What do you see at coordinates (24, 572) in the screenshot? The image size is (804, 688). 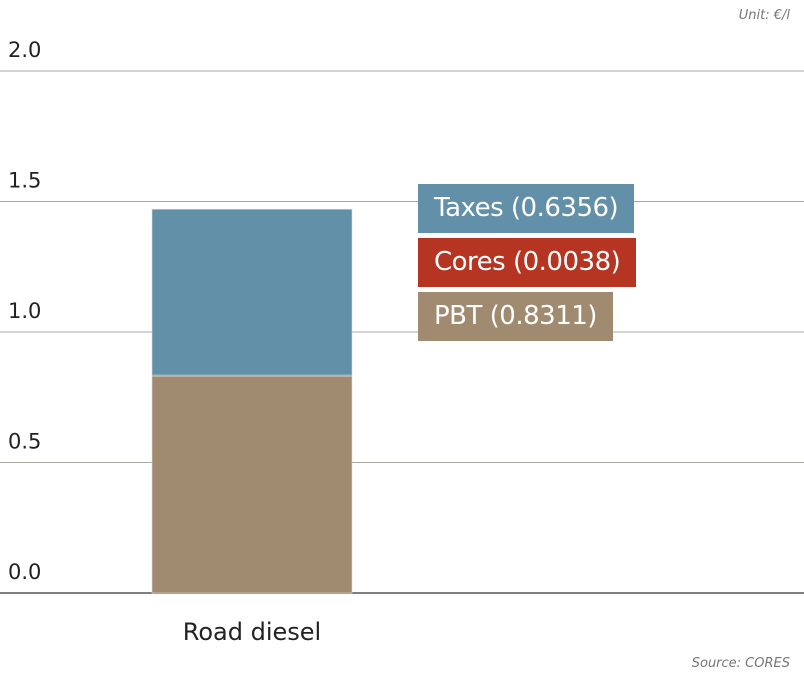 I see `y-tick-label: 0.0` at bounding box center [24, 572].